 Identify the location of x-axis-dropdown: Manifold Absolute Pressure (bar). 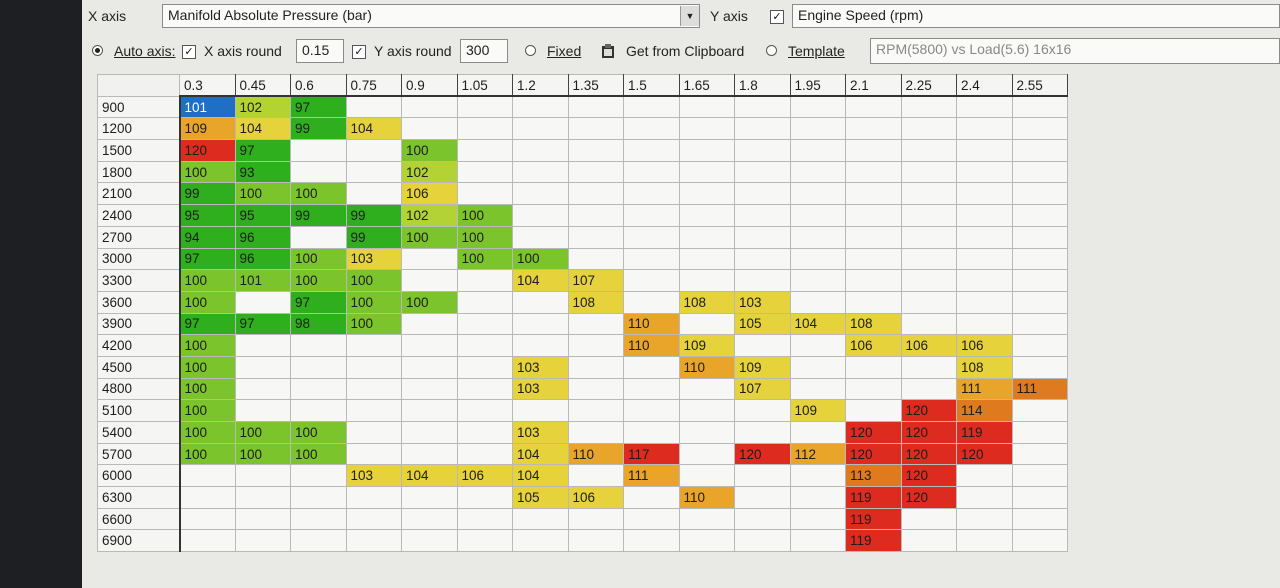
(431, 16).